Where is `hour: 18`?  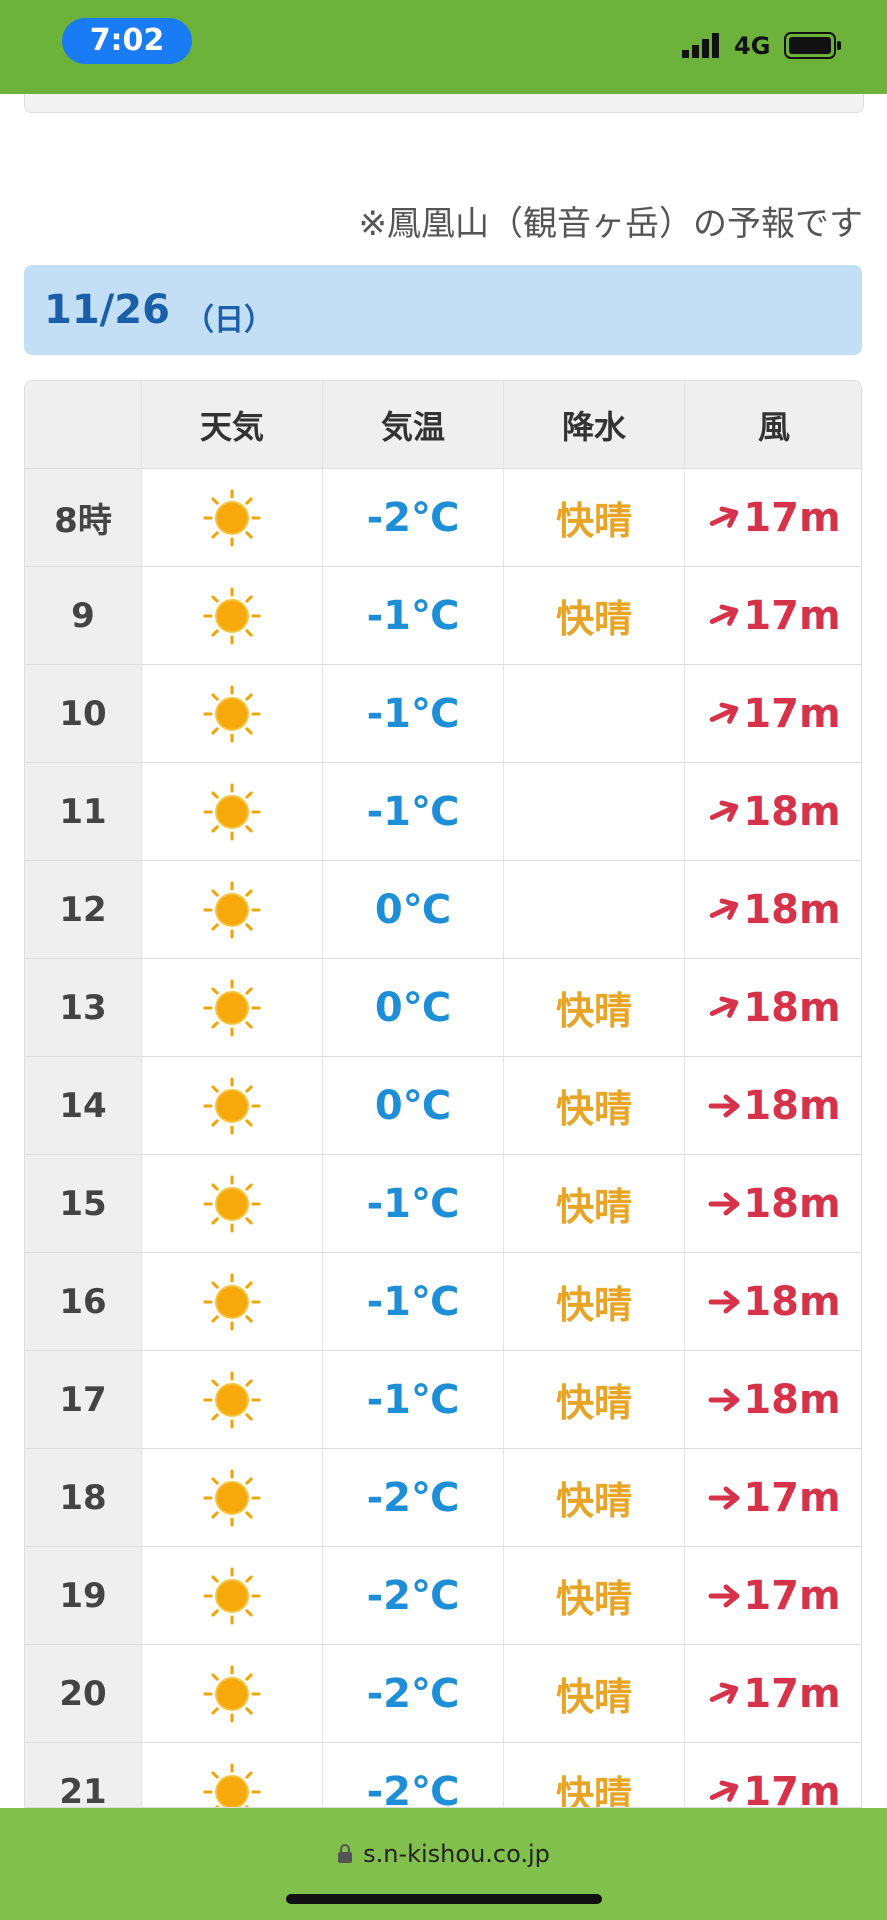
hour: 18 is located at coordinates (83, 1497).